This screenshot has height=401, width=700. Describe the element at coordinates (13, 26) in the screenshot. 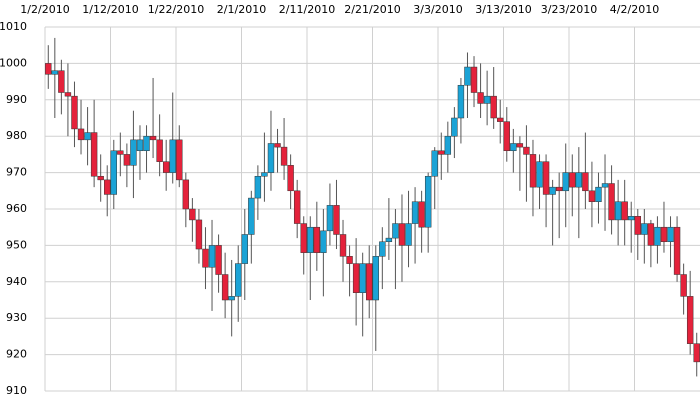

I see `y-tick-label: 1010` at that location.